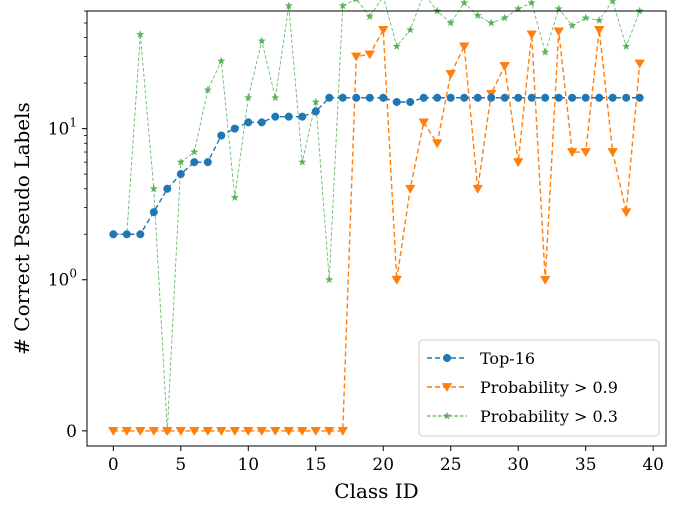 Image resolution: width=678 pixels, height=514 pixels. I want to click on y-tick-label: 0, so click(71, 432).